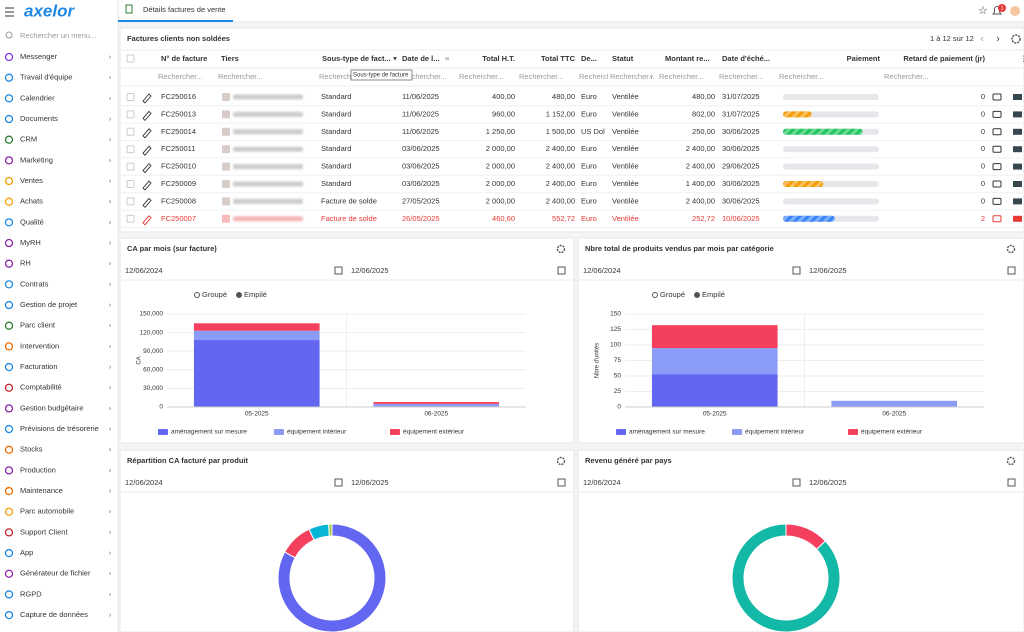 This screenshot has height=632, width=1024. What do you see at coordinates (59, 428) in the screenshot?
I see `menu-item: Prévisions de trésorerie` at bounding box center [59, 428].